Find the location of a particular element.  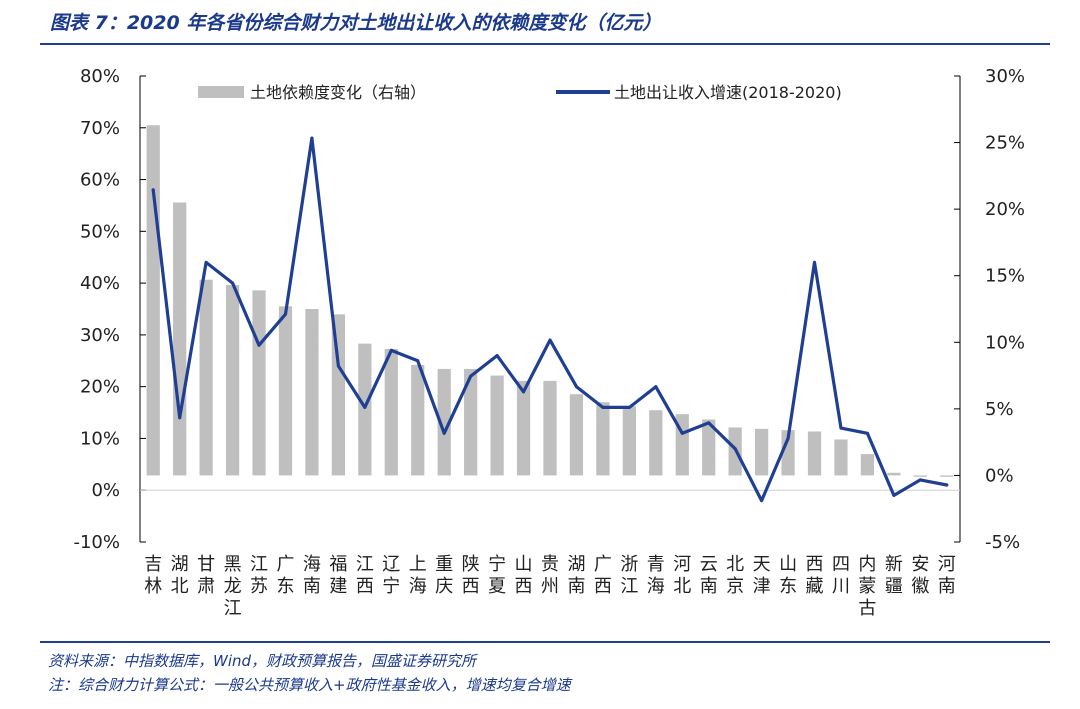

category-label: 重庆 is located at coordinates (444, 575).